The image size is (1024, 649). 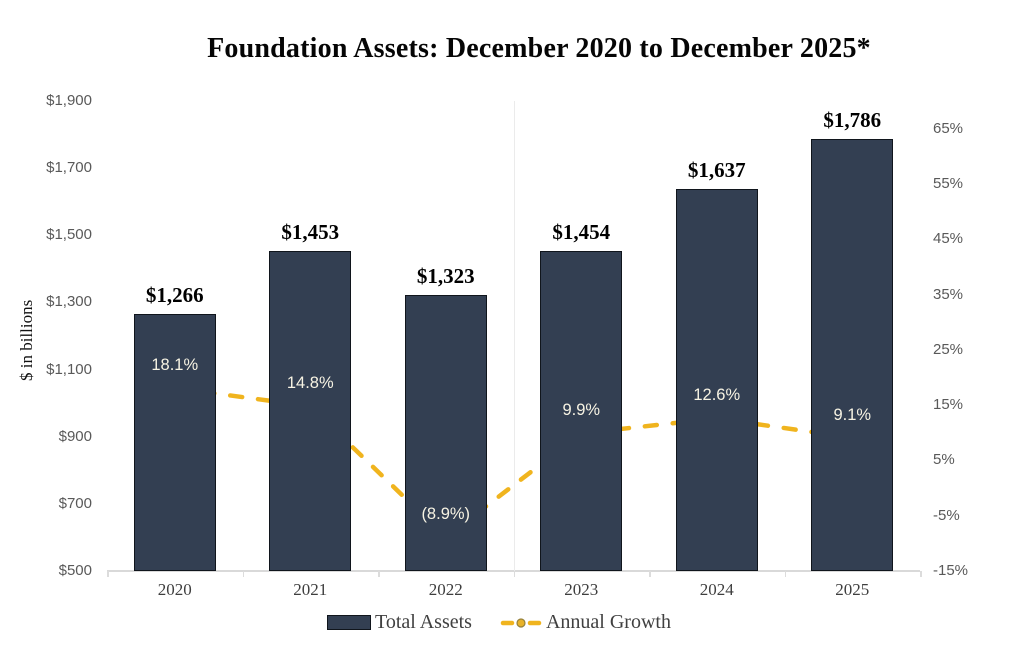 I want to click on legend-item-annual-growth: Annual Growth, so click(x=585, y=622).